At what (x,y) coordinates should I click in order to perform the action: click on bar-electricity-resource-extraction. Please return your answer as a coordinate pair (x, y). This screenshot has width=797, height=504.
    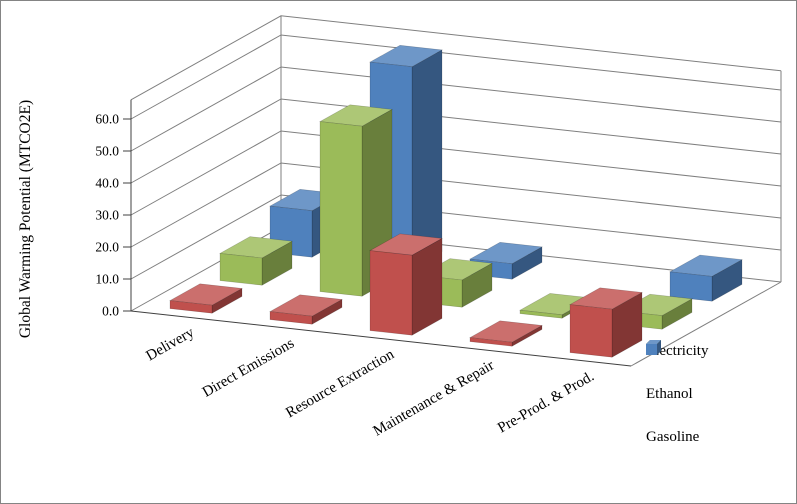
    Looking at the image, I should click on (406, 284).